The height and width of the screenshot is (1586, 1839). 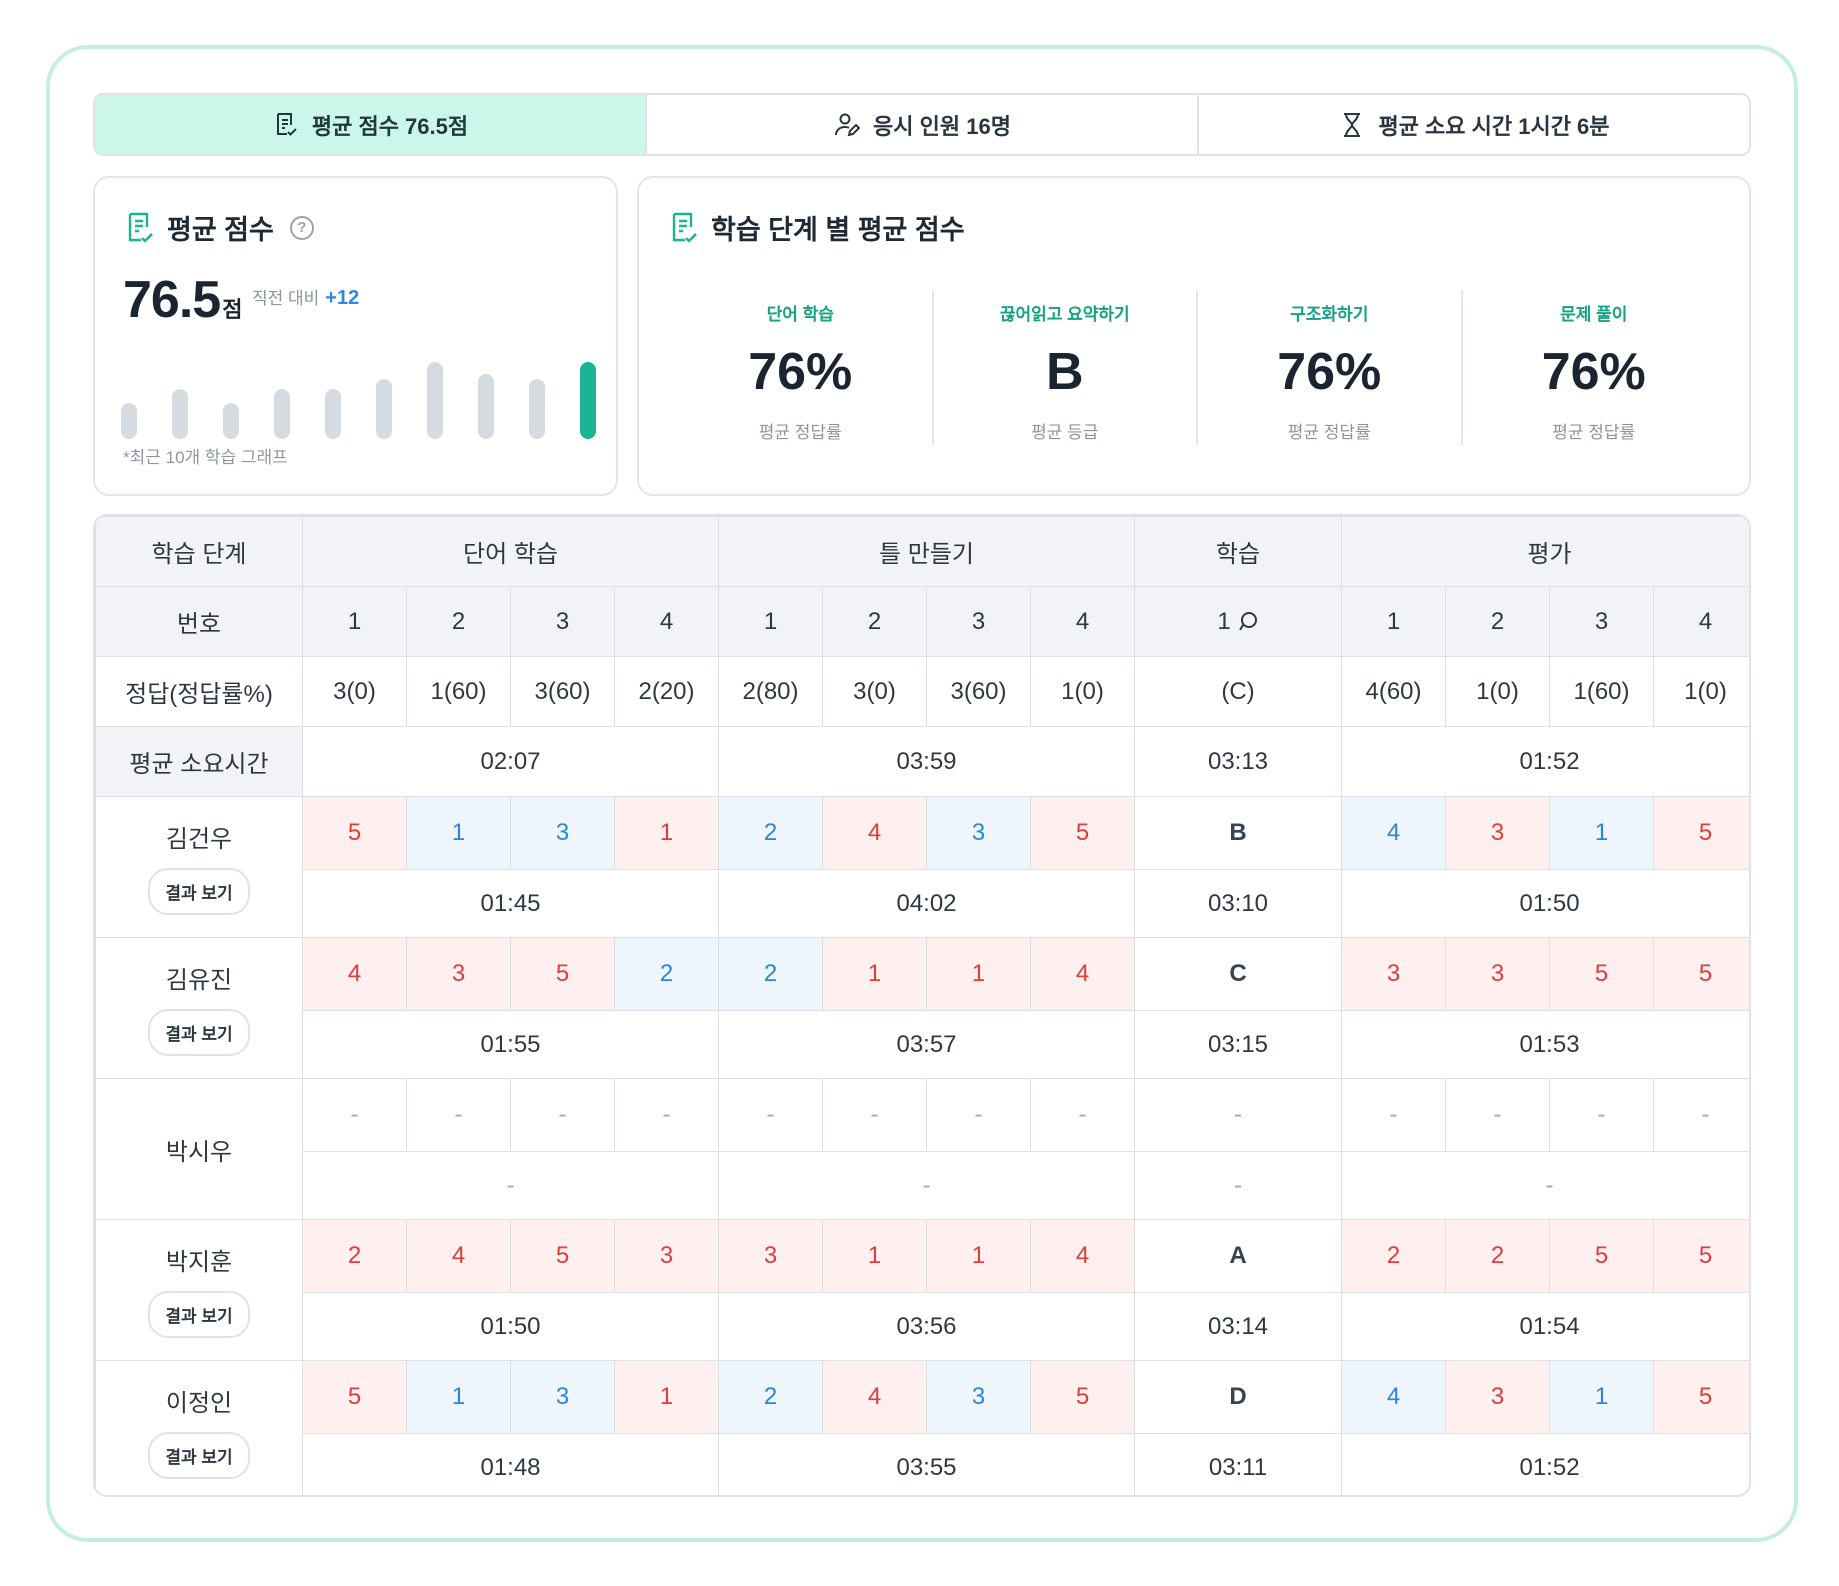 I want to click on average-score-value: 76.5 점, so click(x=182, y=300).